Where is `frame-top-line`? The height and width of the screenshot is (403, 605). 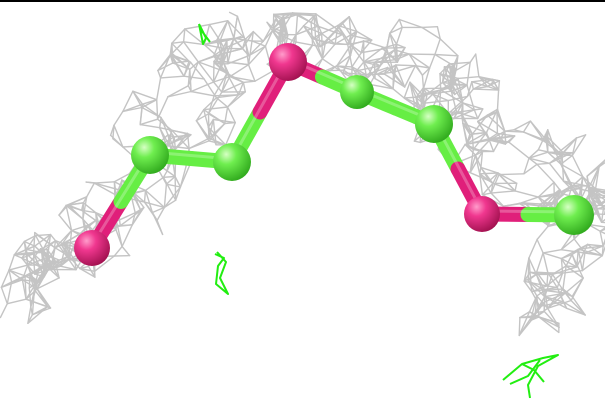 frame-top-line is located at coordinates (302, 1).